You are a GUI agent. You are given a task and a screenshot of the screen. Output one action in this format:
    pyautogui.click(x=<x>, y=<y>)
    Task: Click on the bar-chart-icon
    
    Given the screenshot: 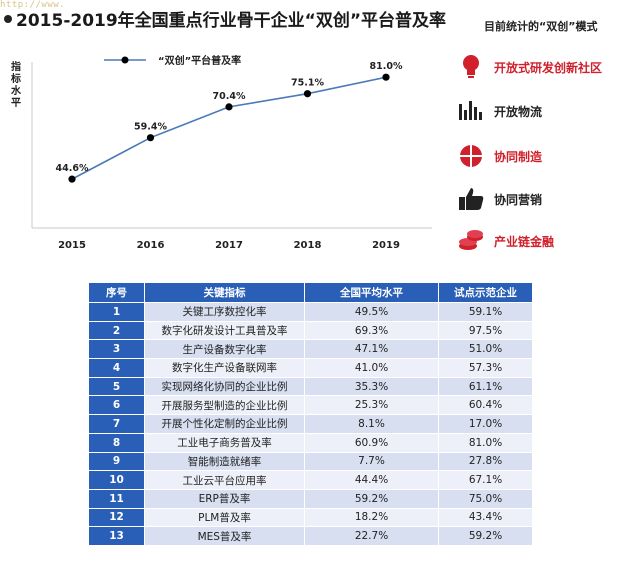 What is the action you would take?
    pyautogui.click(x=470, y=110)
    